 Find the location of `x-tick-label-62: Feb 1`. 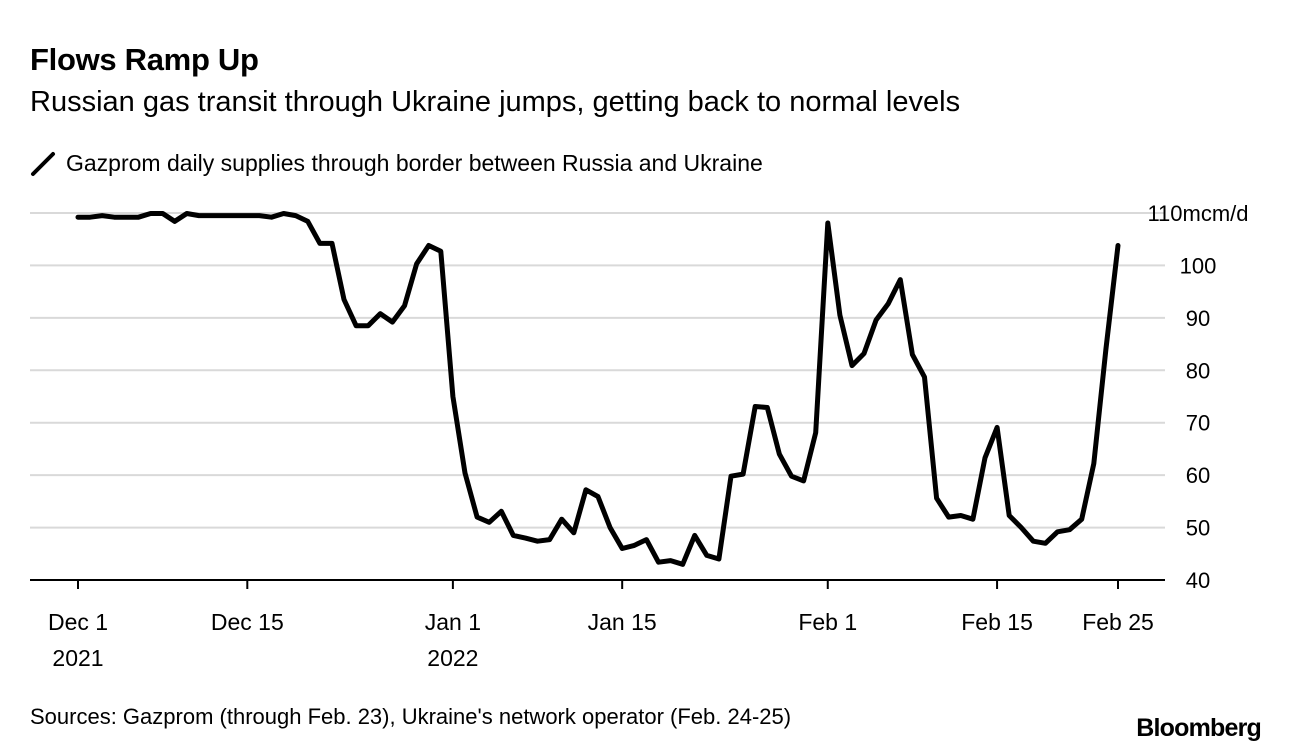

x-tick-label-62: Feb 1 is located at coordinates (827, 622).